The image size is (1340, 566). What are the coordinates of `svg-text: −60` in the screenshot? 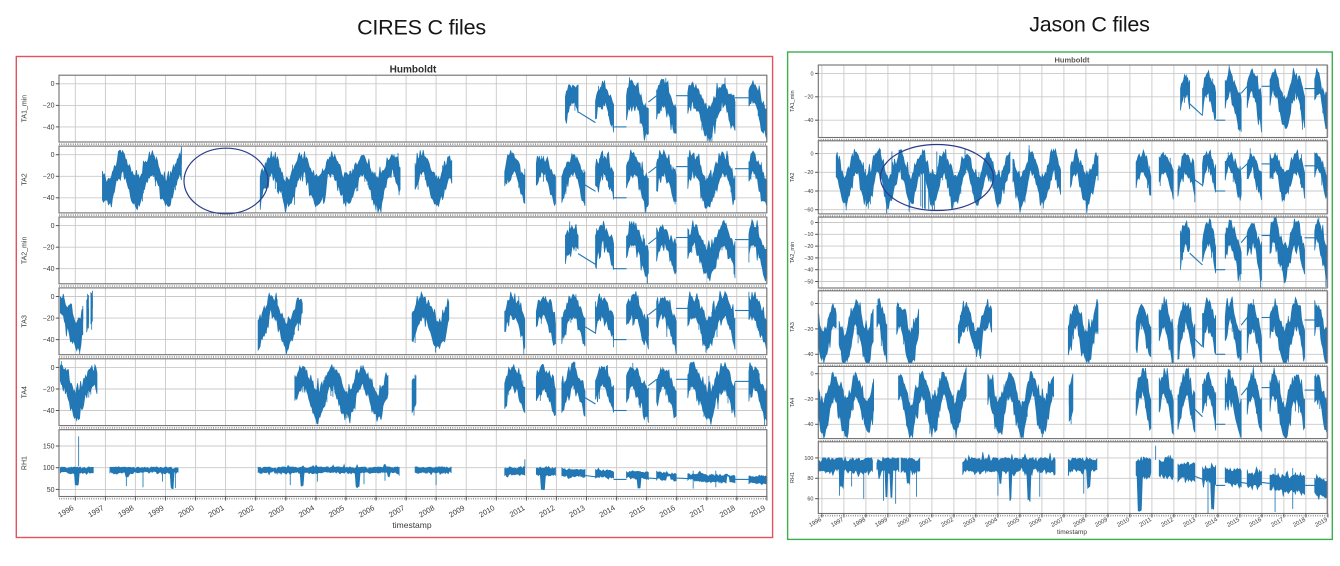 It's located at (808, 211).